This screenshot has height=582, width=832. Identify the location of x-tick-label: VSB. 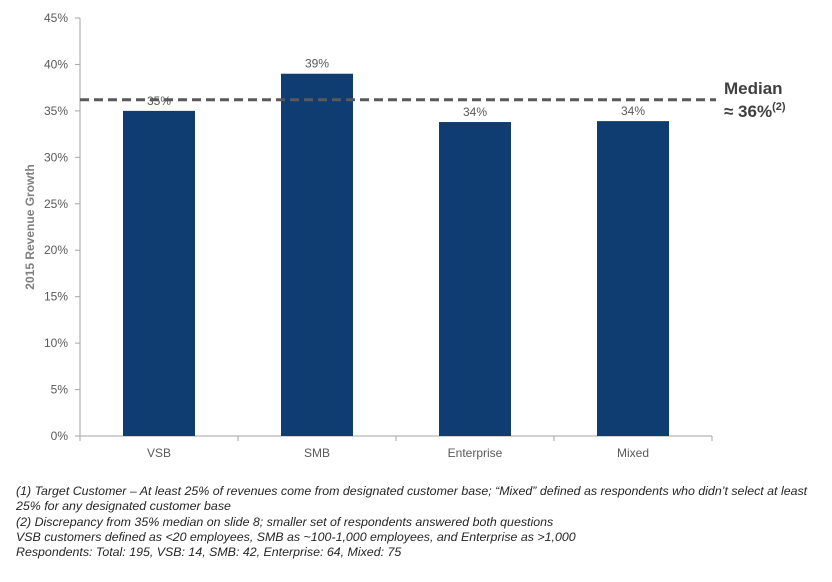
(159, 453).